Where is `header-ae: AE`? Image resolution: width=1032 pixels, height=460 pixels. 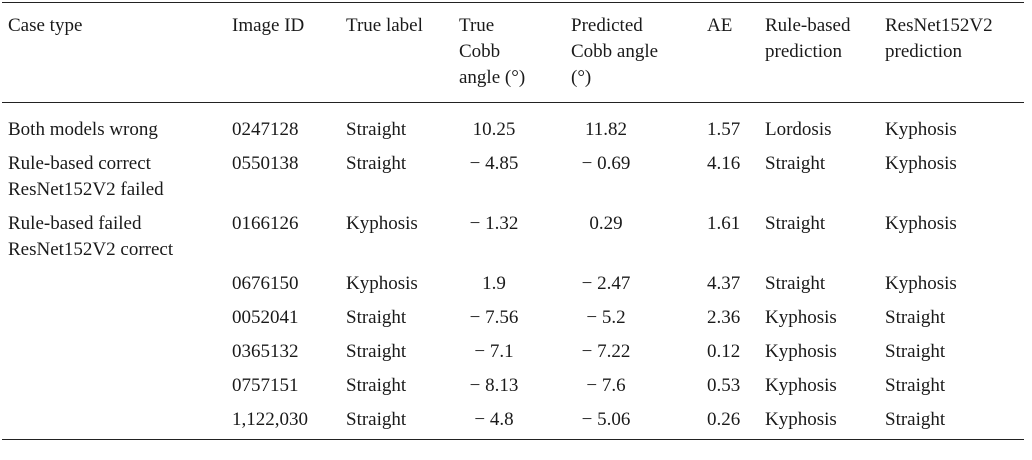 header-ae: AE is located at coordinates (720, 25).